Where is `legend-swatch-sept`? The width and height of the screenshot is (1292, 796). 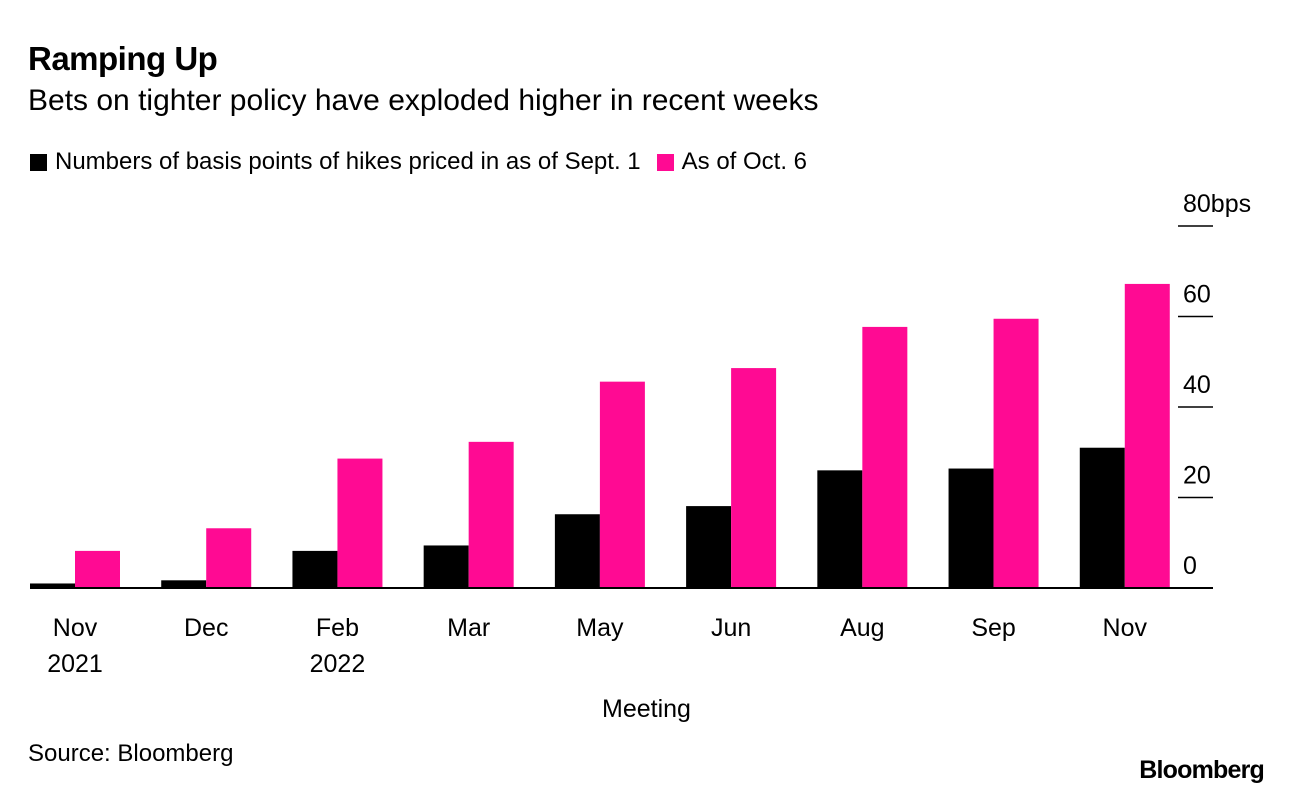 legend-swatch-sept is located at coordinates (38, 162).